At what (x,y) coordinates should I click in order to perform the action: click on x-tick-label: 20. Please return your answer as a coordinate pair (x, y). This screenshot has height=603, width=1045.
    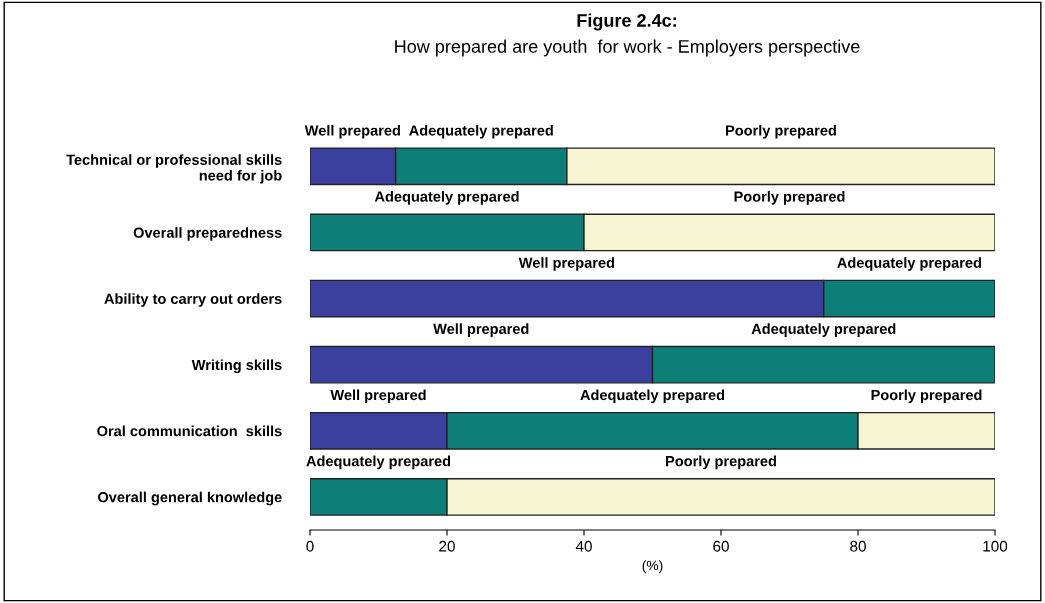
    Looking at the image, I should click on (447, 546).